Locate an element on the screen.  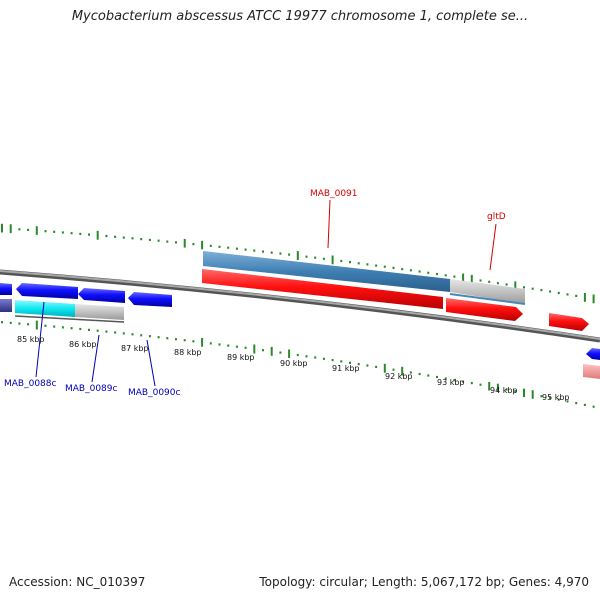
scale-label: 88 kbp is located at coordinates (188, 352).